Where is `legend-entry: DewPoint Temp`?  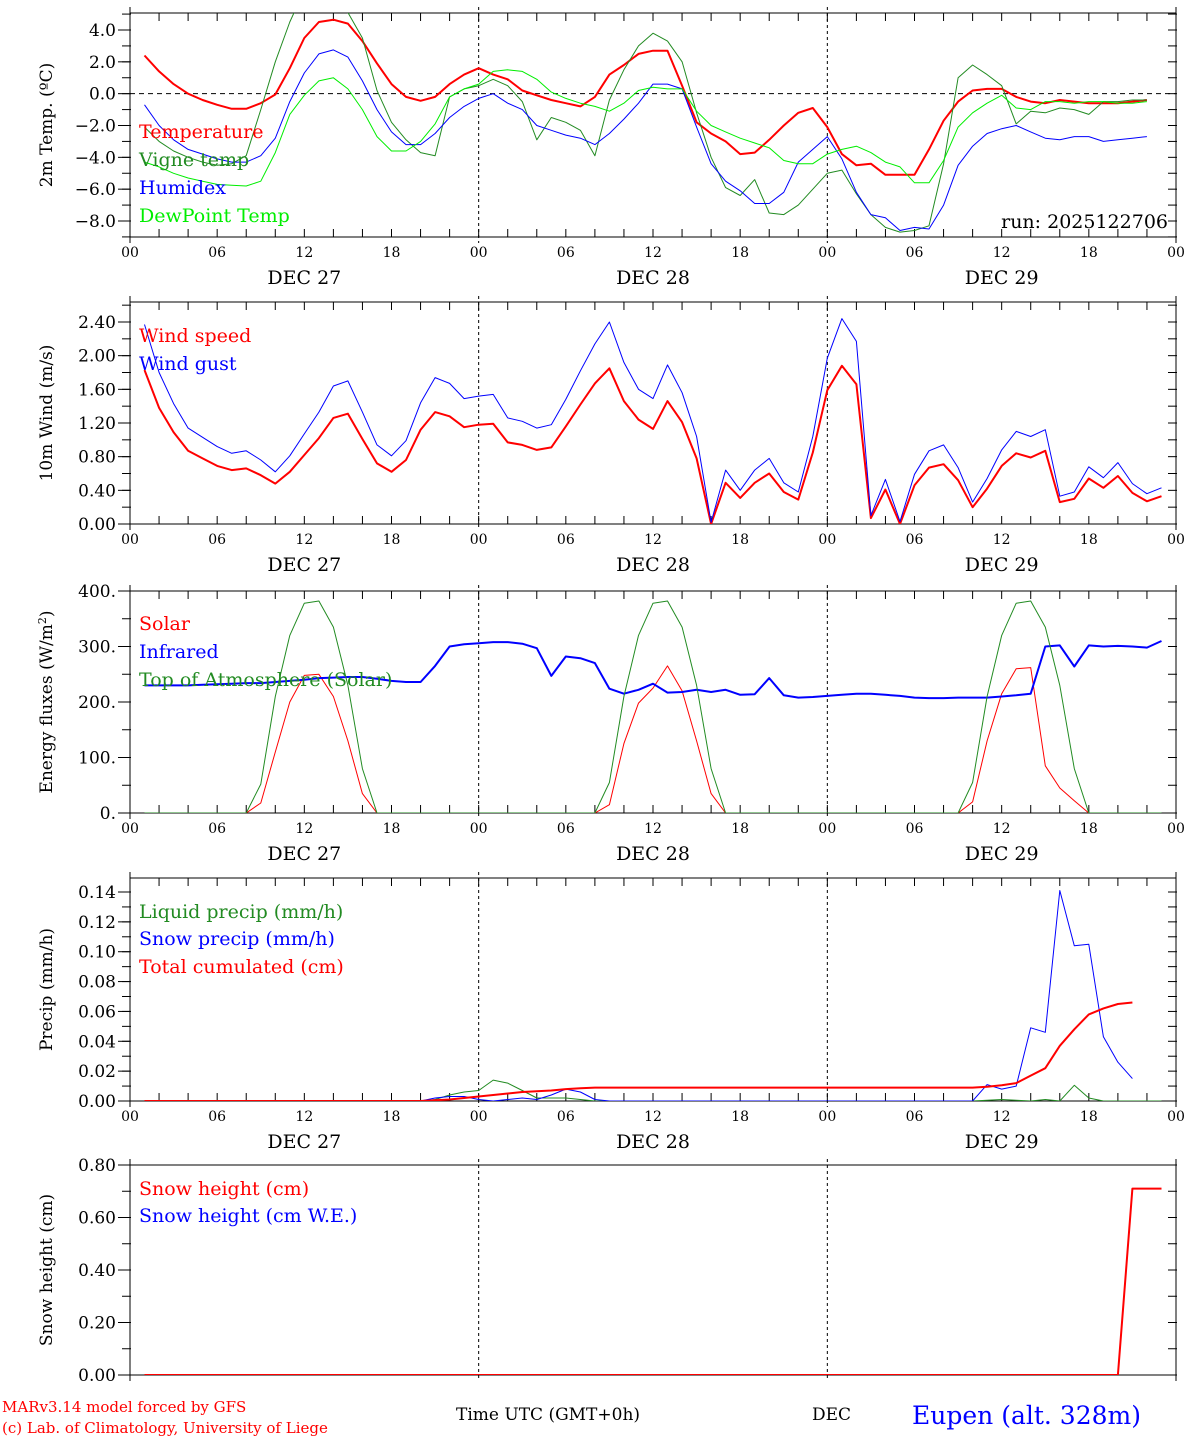
legend-entry: DewPoint Temp is located at coordinates (214, 216).